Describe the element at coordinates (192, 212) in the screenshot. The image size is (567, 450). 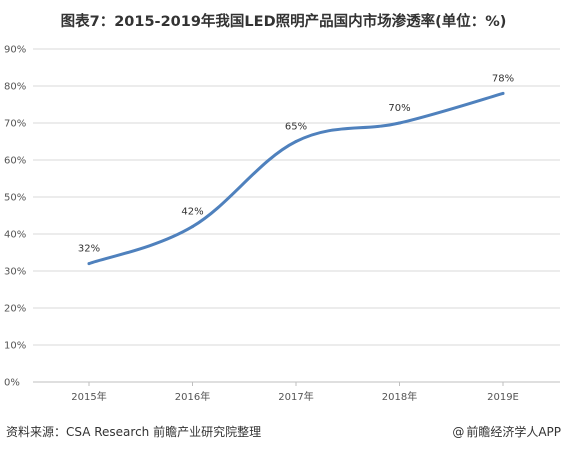
I see `data-label: 42%` at that location.